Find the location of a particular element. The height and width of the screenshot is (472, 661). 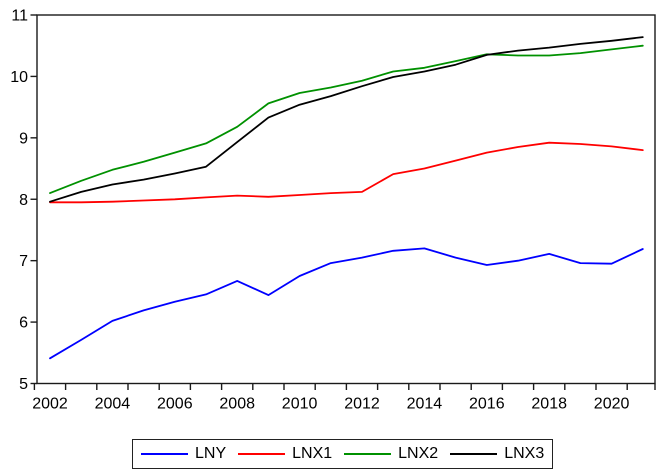

legend-item-lny: LNY is located at coordinates (184, 453).